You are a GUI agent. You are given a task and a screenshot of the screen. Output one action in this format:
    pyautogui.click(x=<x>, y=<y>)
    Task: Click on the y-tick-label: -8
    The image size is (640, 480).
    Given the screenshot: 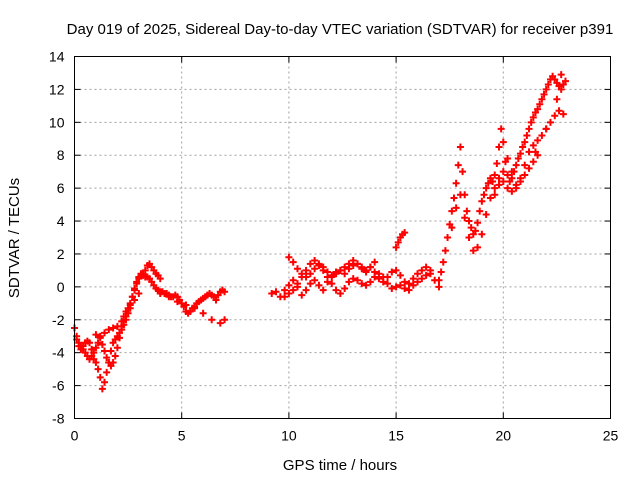 What is the action you would take?
    pyautogui.click(x=58, y=419)
    